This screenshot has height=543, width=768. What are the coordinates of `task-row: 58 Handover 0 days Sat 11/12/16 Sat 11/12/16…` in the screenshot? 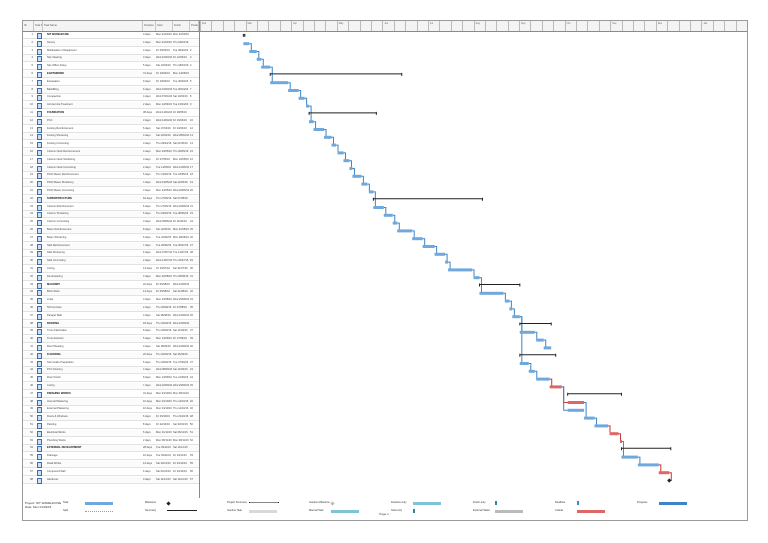 It's located at (111, 480).